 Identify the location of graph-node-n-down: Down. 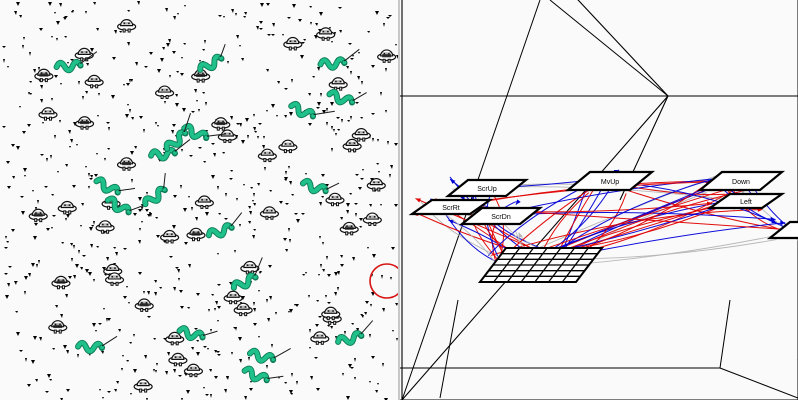
(741, 181).